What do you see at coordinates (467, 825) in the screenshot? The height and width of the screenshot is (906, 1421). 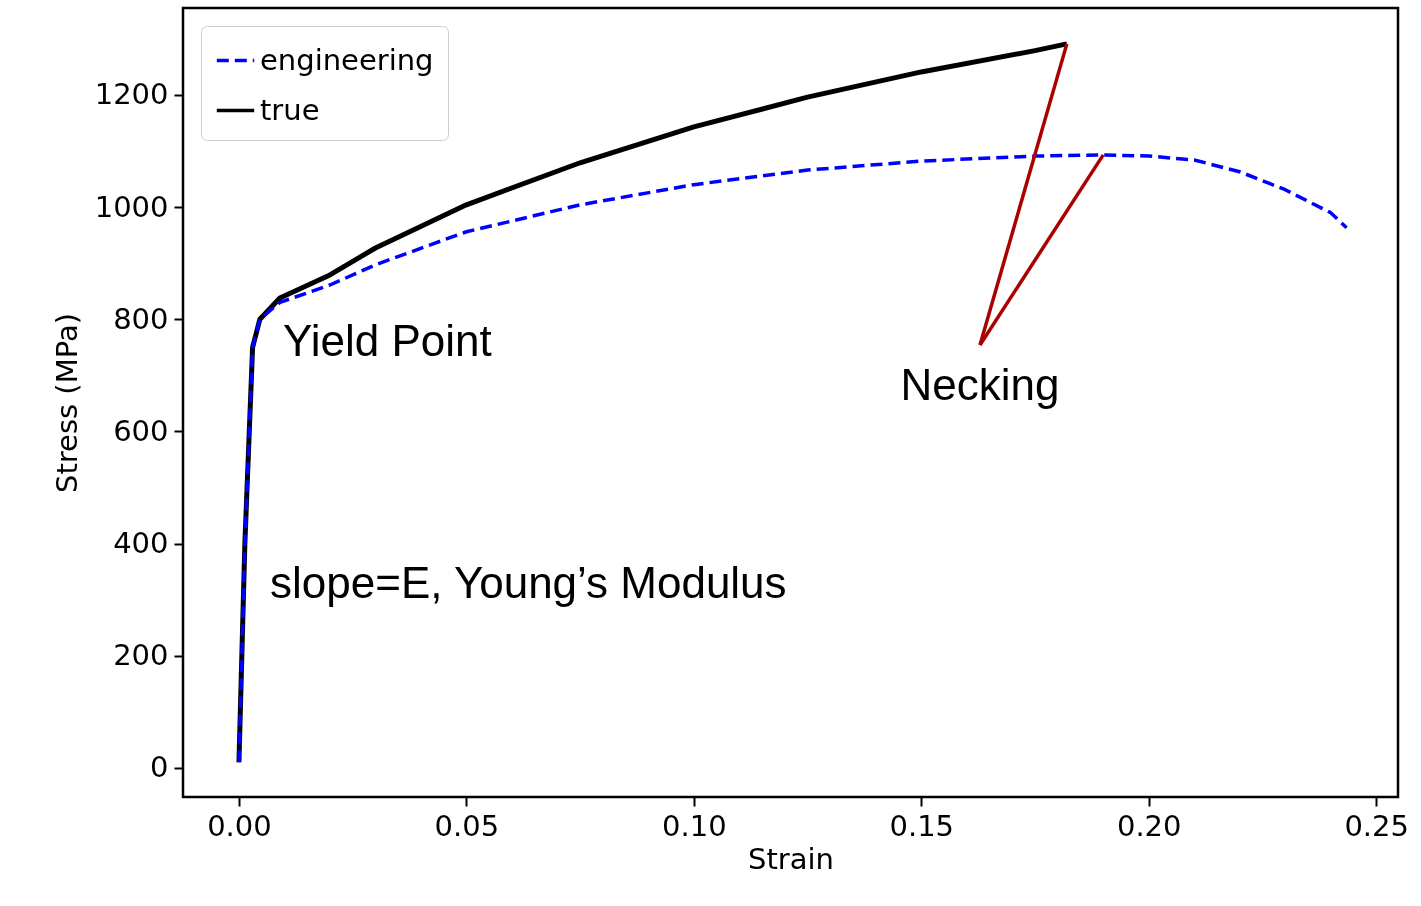 I see `x-tick-label: 0.05` at bounding box center [467, 825].